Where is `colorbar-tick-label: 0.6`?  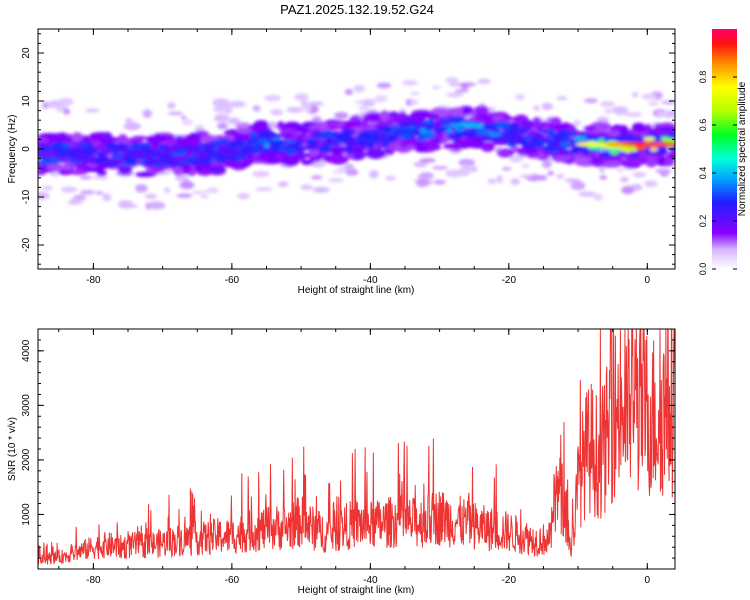 colorbar-tick-label: 0.6 is located at coordinates (703, 125).